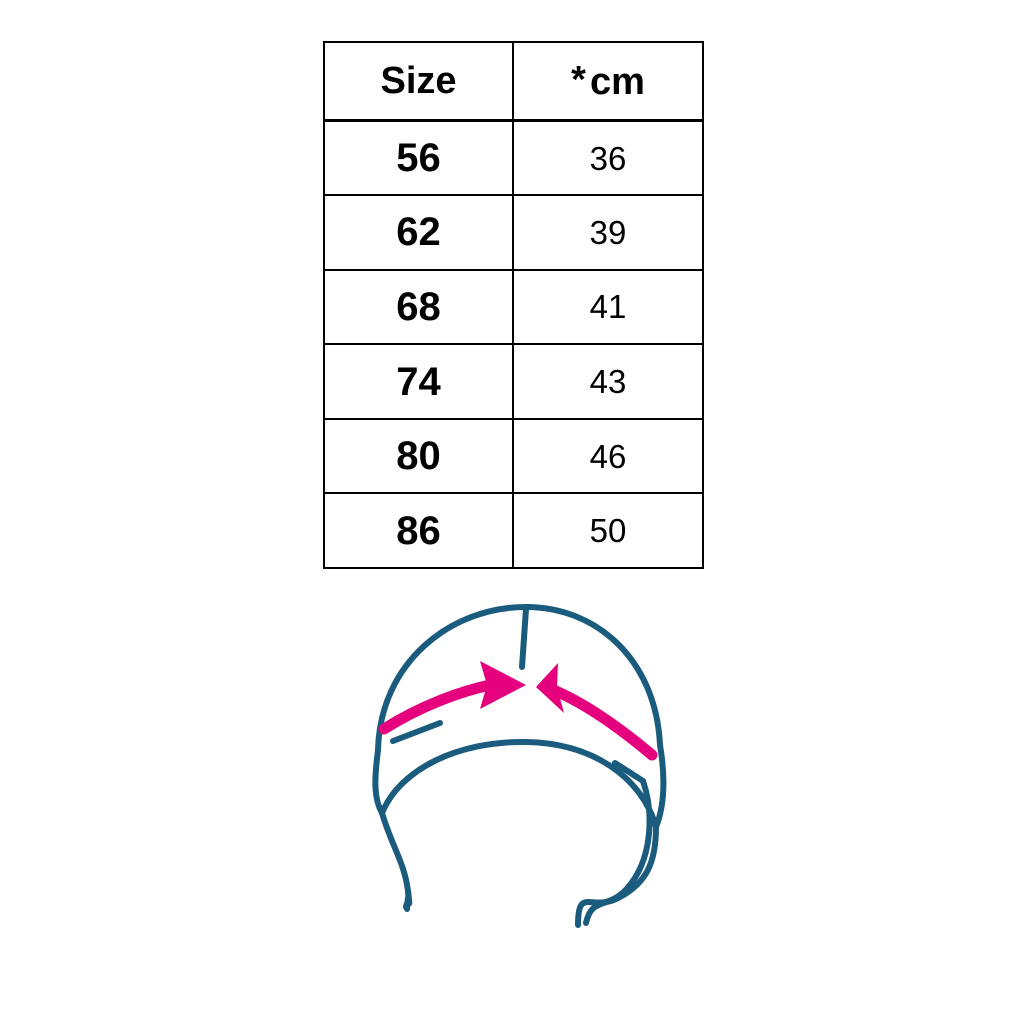  Describe the element at coordinates (418, 81) in the screenshot. I see `column-header-size: Size` at that location.